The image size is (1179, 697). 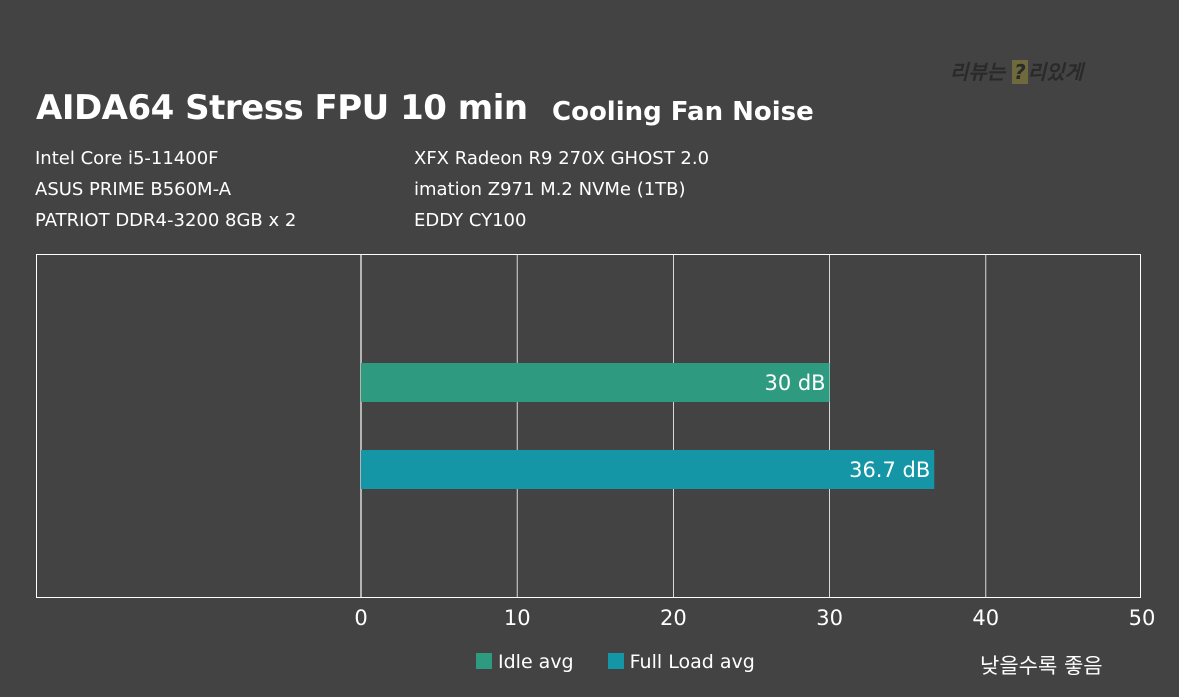 What do you see at coordinates (550, 189) in the screenshot?
I see `spec-storage: imation Z971 M.2 NVMe (1TB)` at bounding box center [550, 189].